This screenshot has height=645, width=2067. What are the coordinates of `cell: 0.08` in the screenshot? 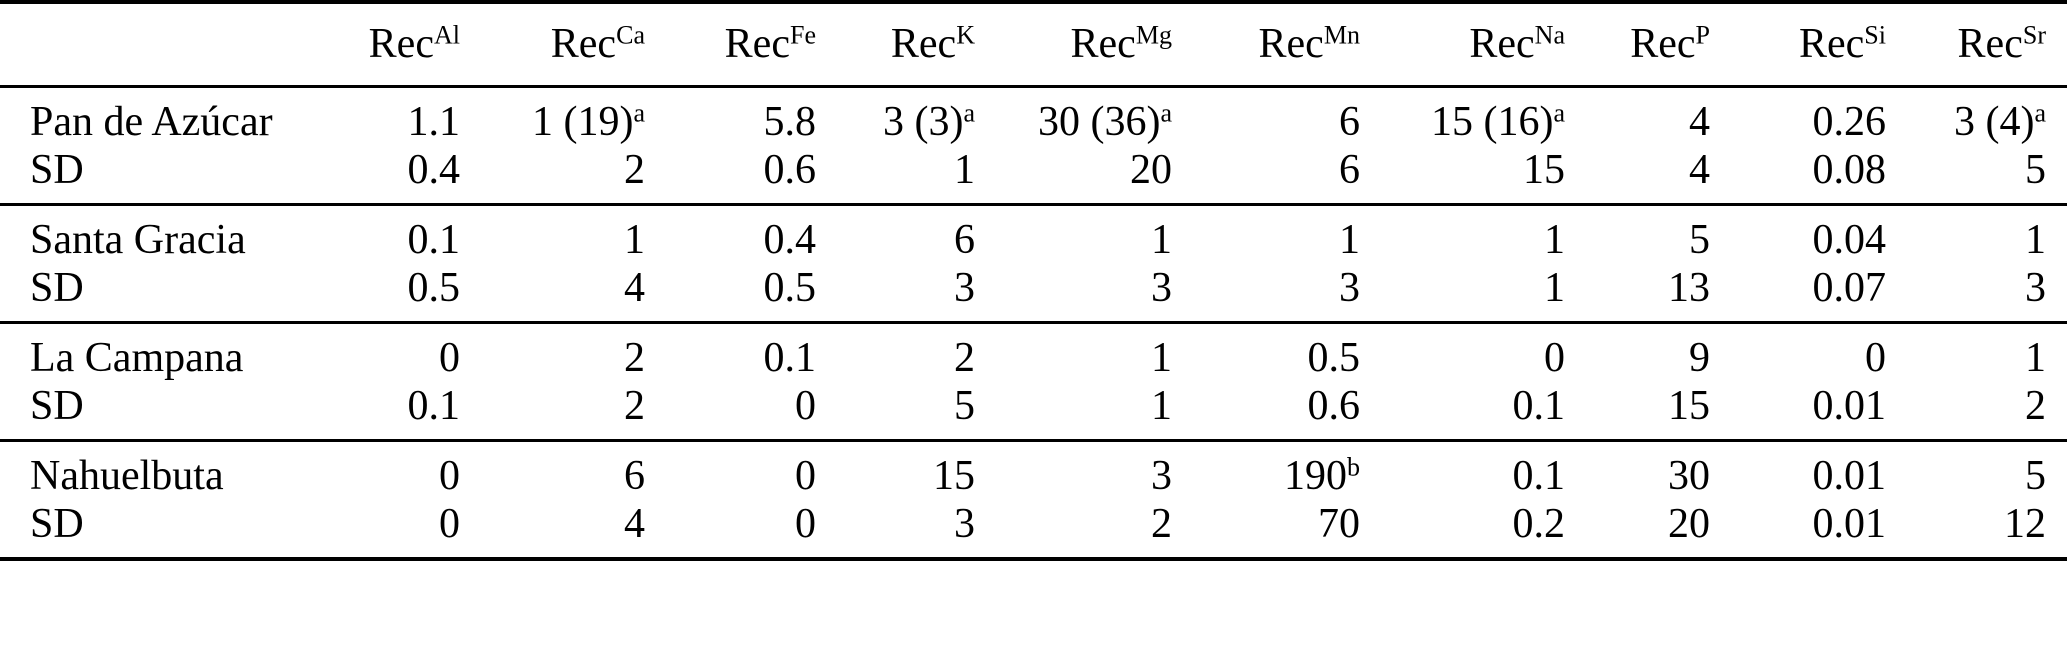 It's located at (1798, 175).